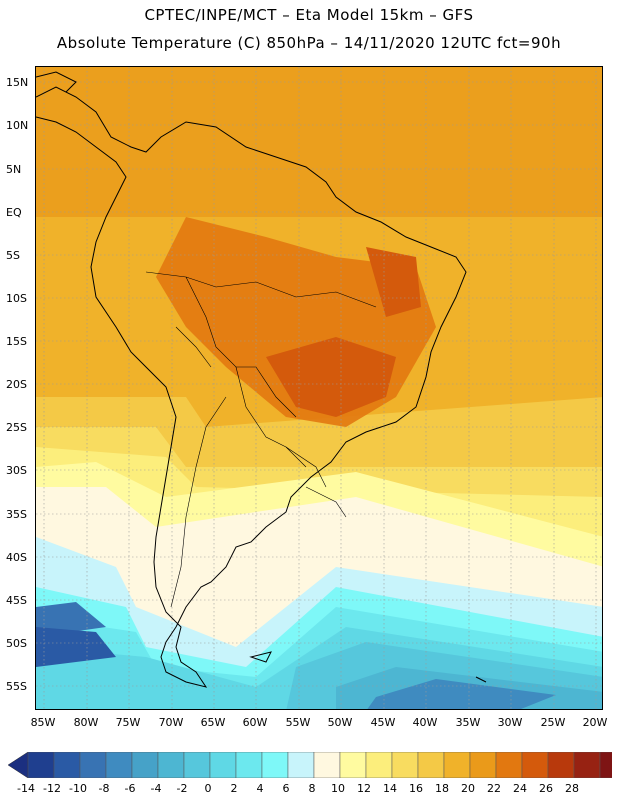 The width and height of the screenshot is (618, 800). Describe the element at coordinates (71, 619) in the screenshot. I see `cold-spot-west` at that location.